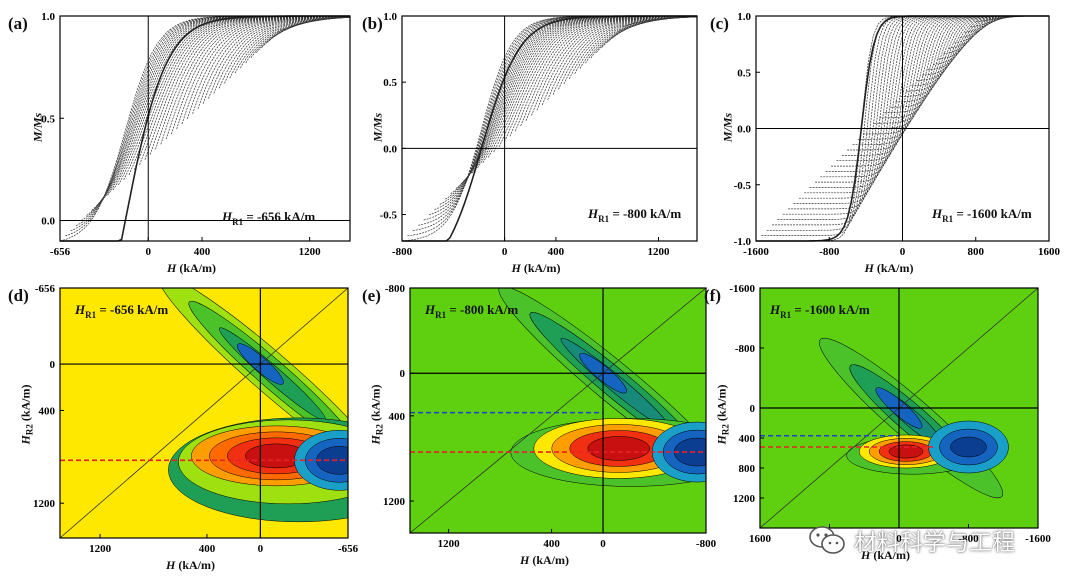 The width and height of the screenshot is (1080, 585). Describe the element at coordinates (837, 309) in the screenshot. I see `hr-value: -1600 kA/m` at that location.